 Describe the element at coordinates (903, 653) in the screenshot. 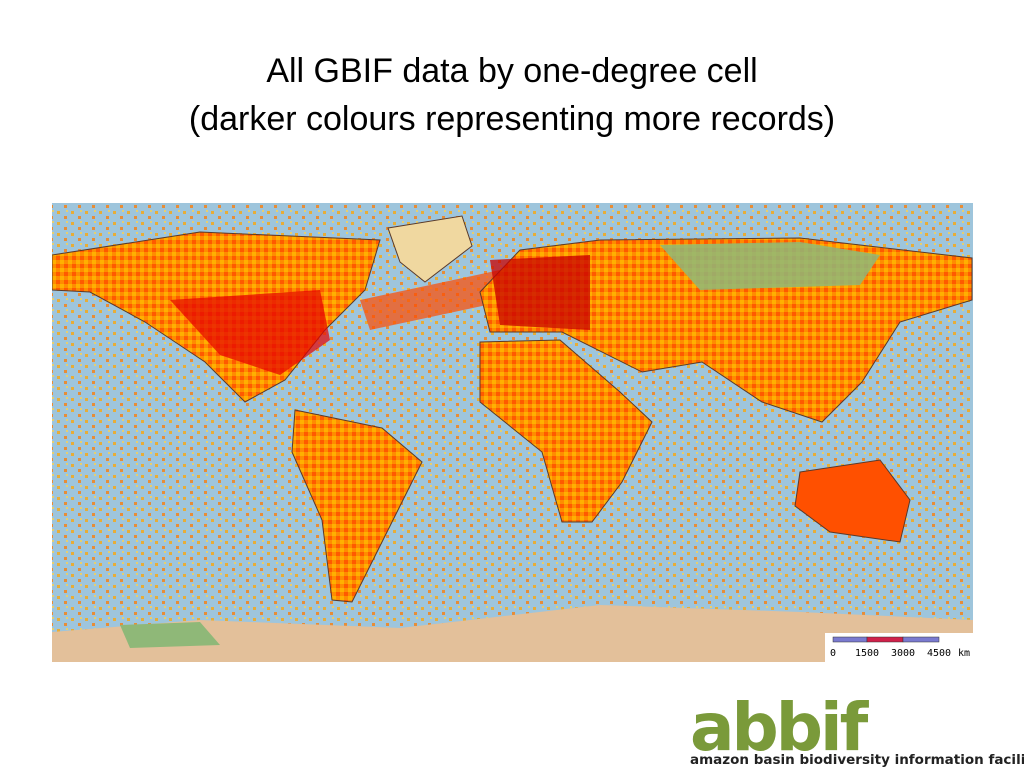

I see `scale-label: 3000` at that location.